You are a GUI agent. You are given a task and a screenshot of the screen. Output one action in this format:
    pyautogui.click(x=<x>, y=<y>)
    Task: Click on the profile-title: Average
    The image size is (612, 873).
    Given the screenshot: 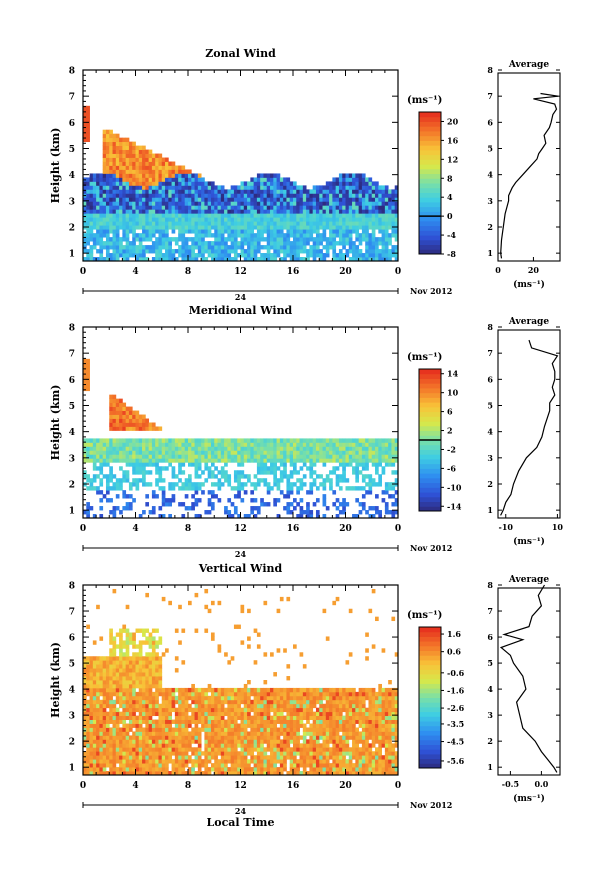 What is the action you would take?
    pyautogui.click(x=528, y=65)
    